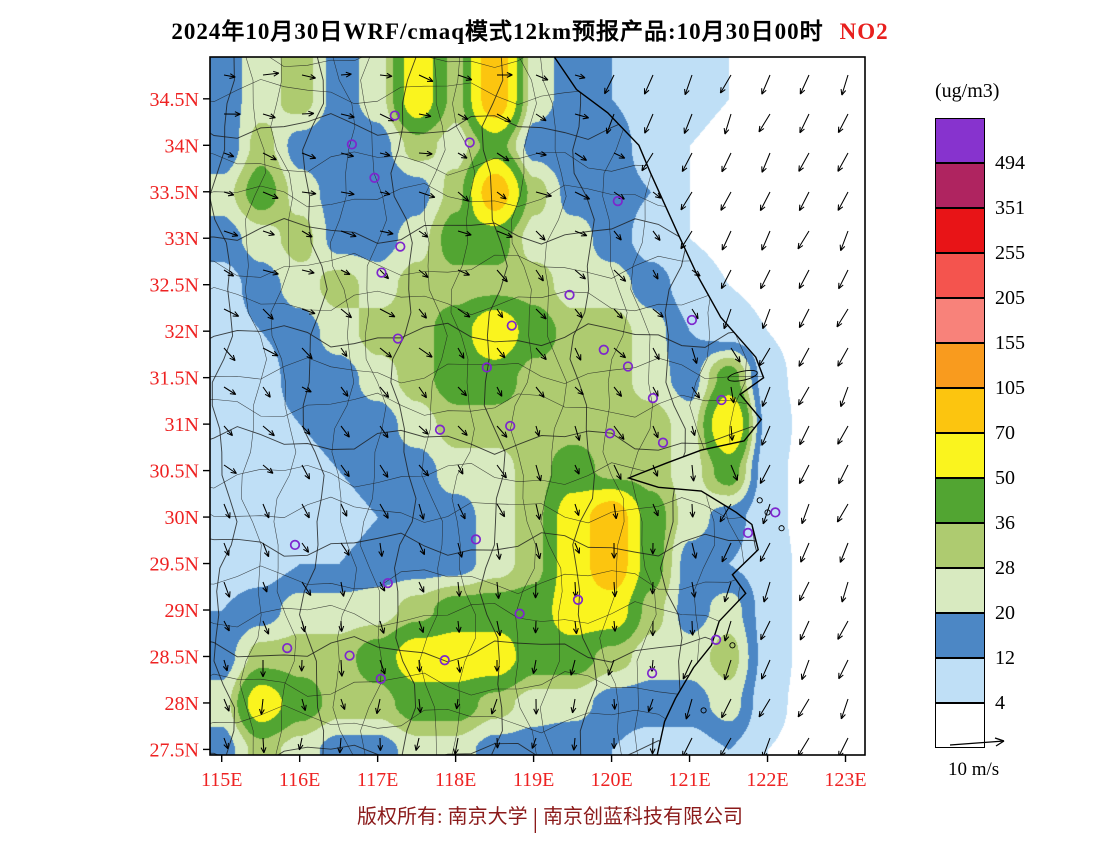 Image resolution: width=1100 pixels, height=850 pixels. I want to click on copyright-footer: 版权所有: 南京大学 | 南京创蓝科技有限公司, so click(550, 817).